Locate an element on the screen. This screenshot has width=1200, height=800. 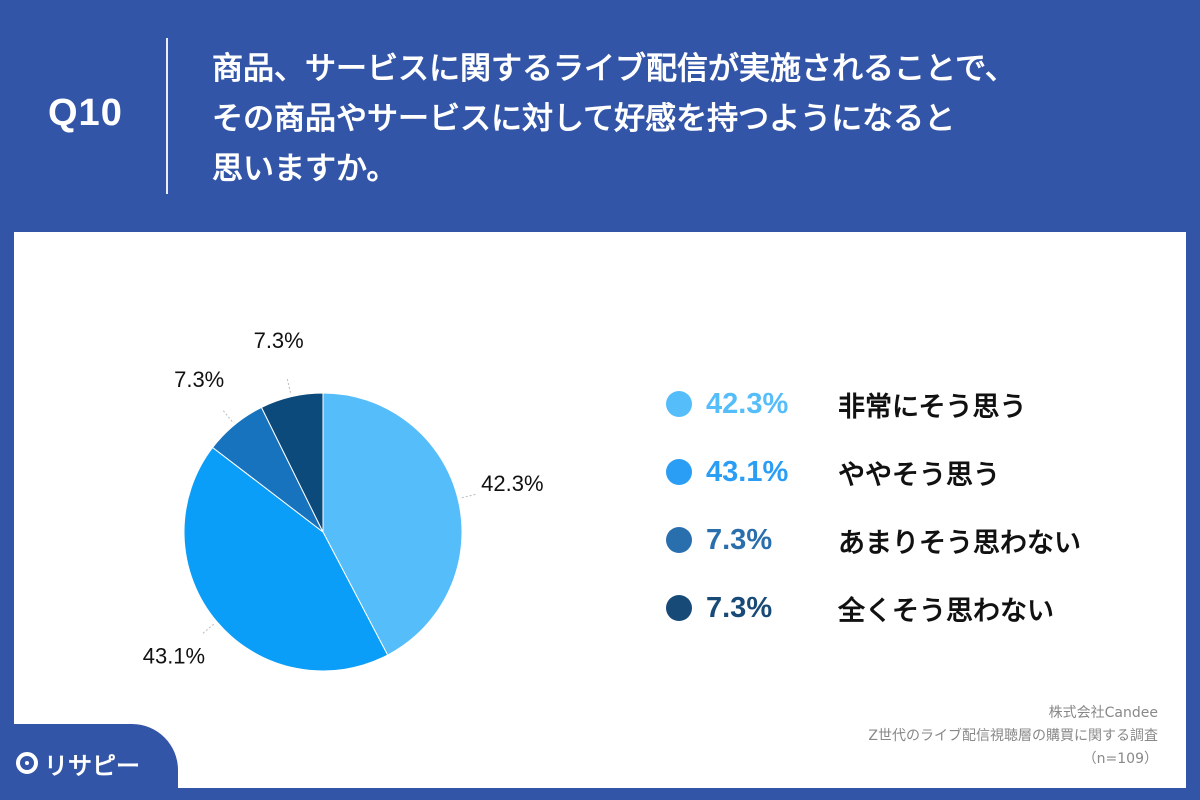
logo-text: リサピー is located at coordinates (92, 766).